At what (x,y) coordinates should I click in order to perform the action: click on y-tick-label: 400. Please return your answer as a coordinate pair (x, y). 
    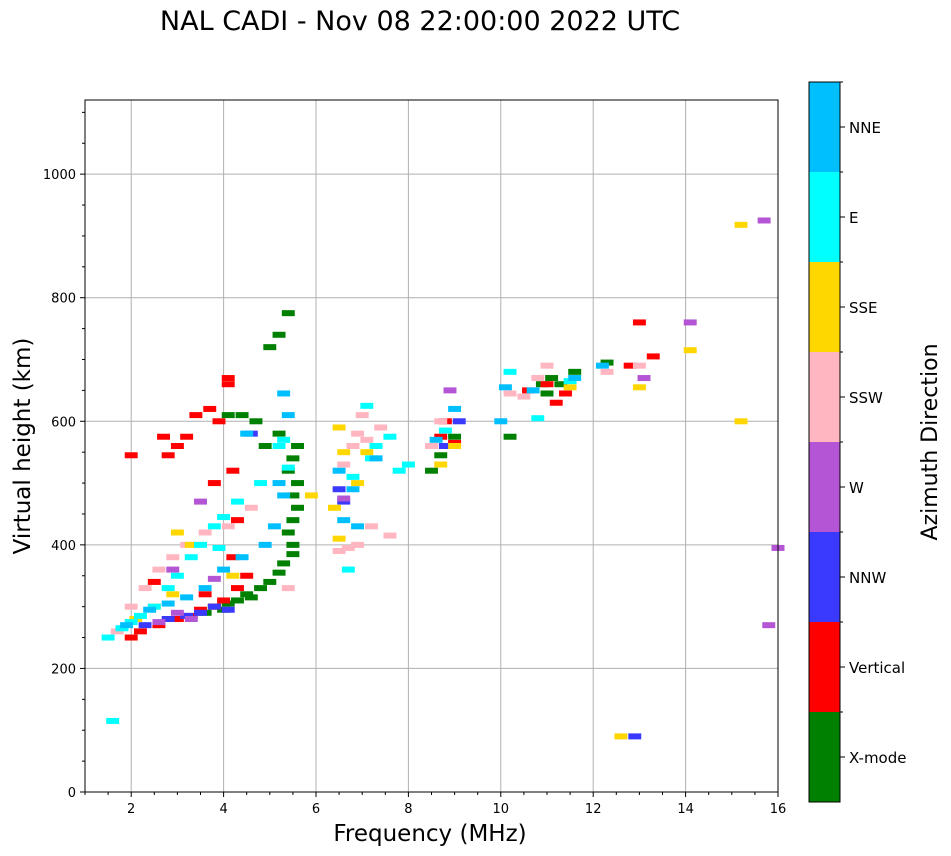
    Looking at the image, I should click on (63, 546).